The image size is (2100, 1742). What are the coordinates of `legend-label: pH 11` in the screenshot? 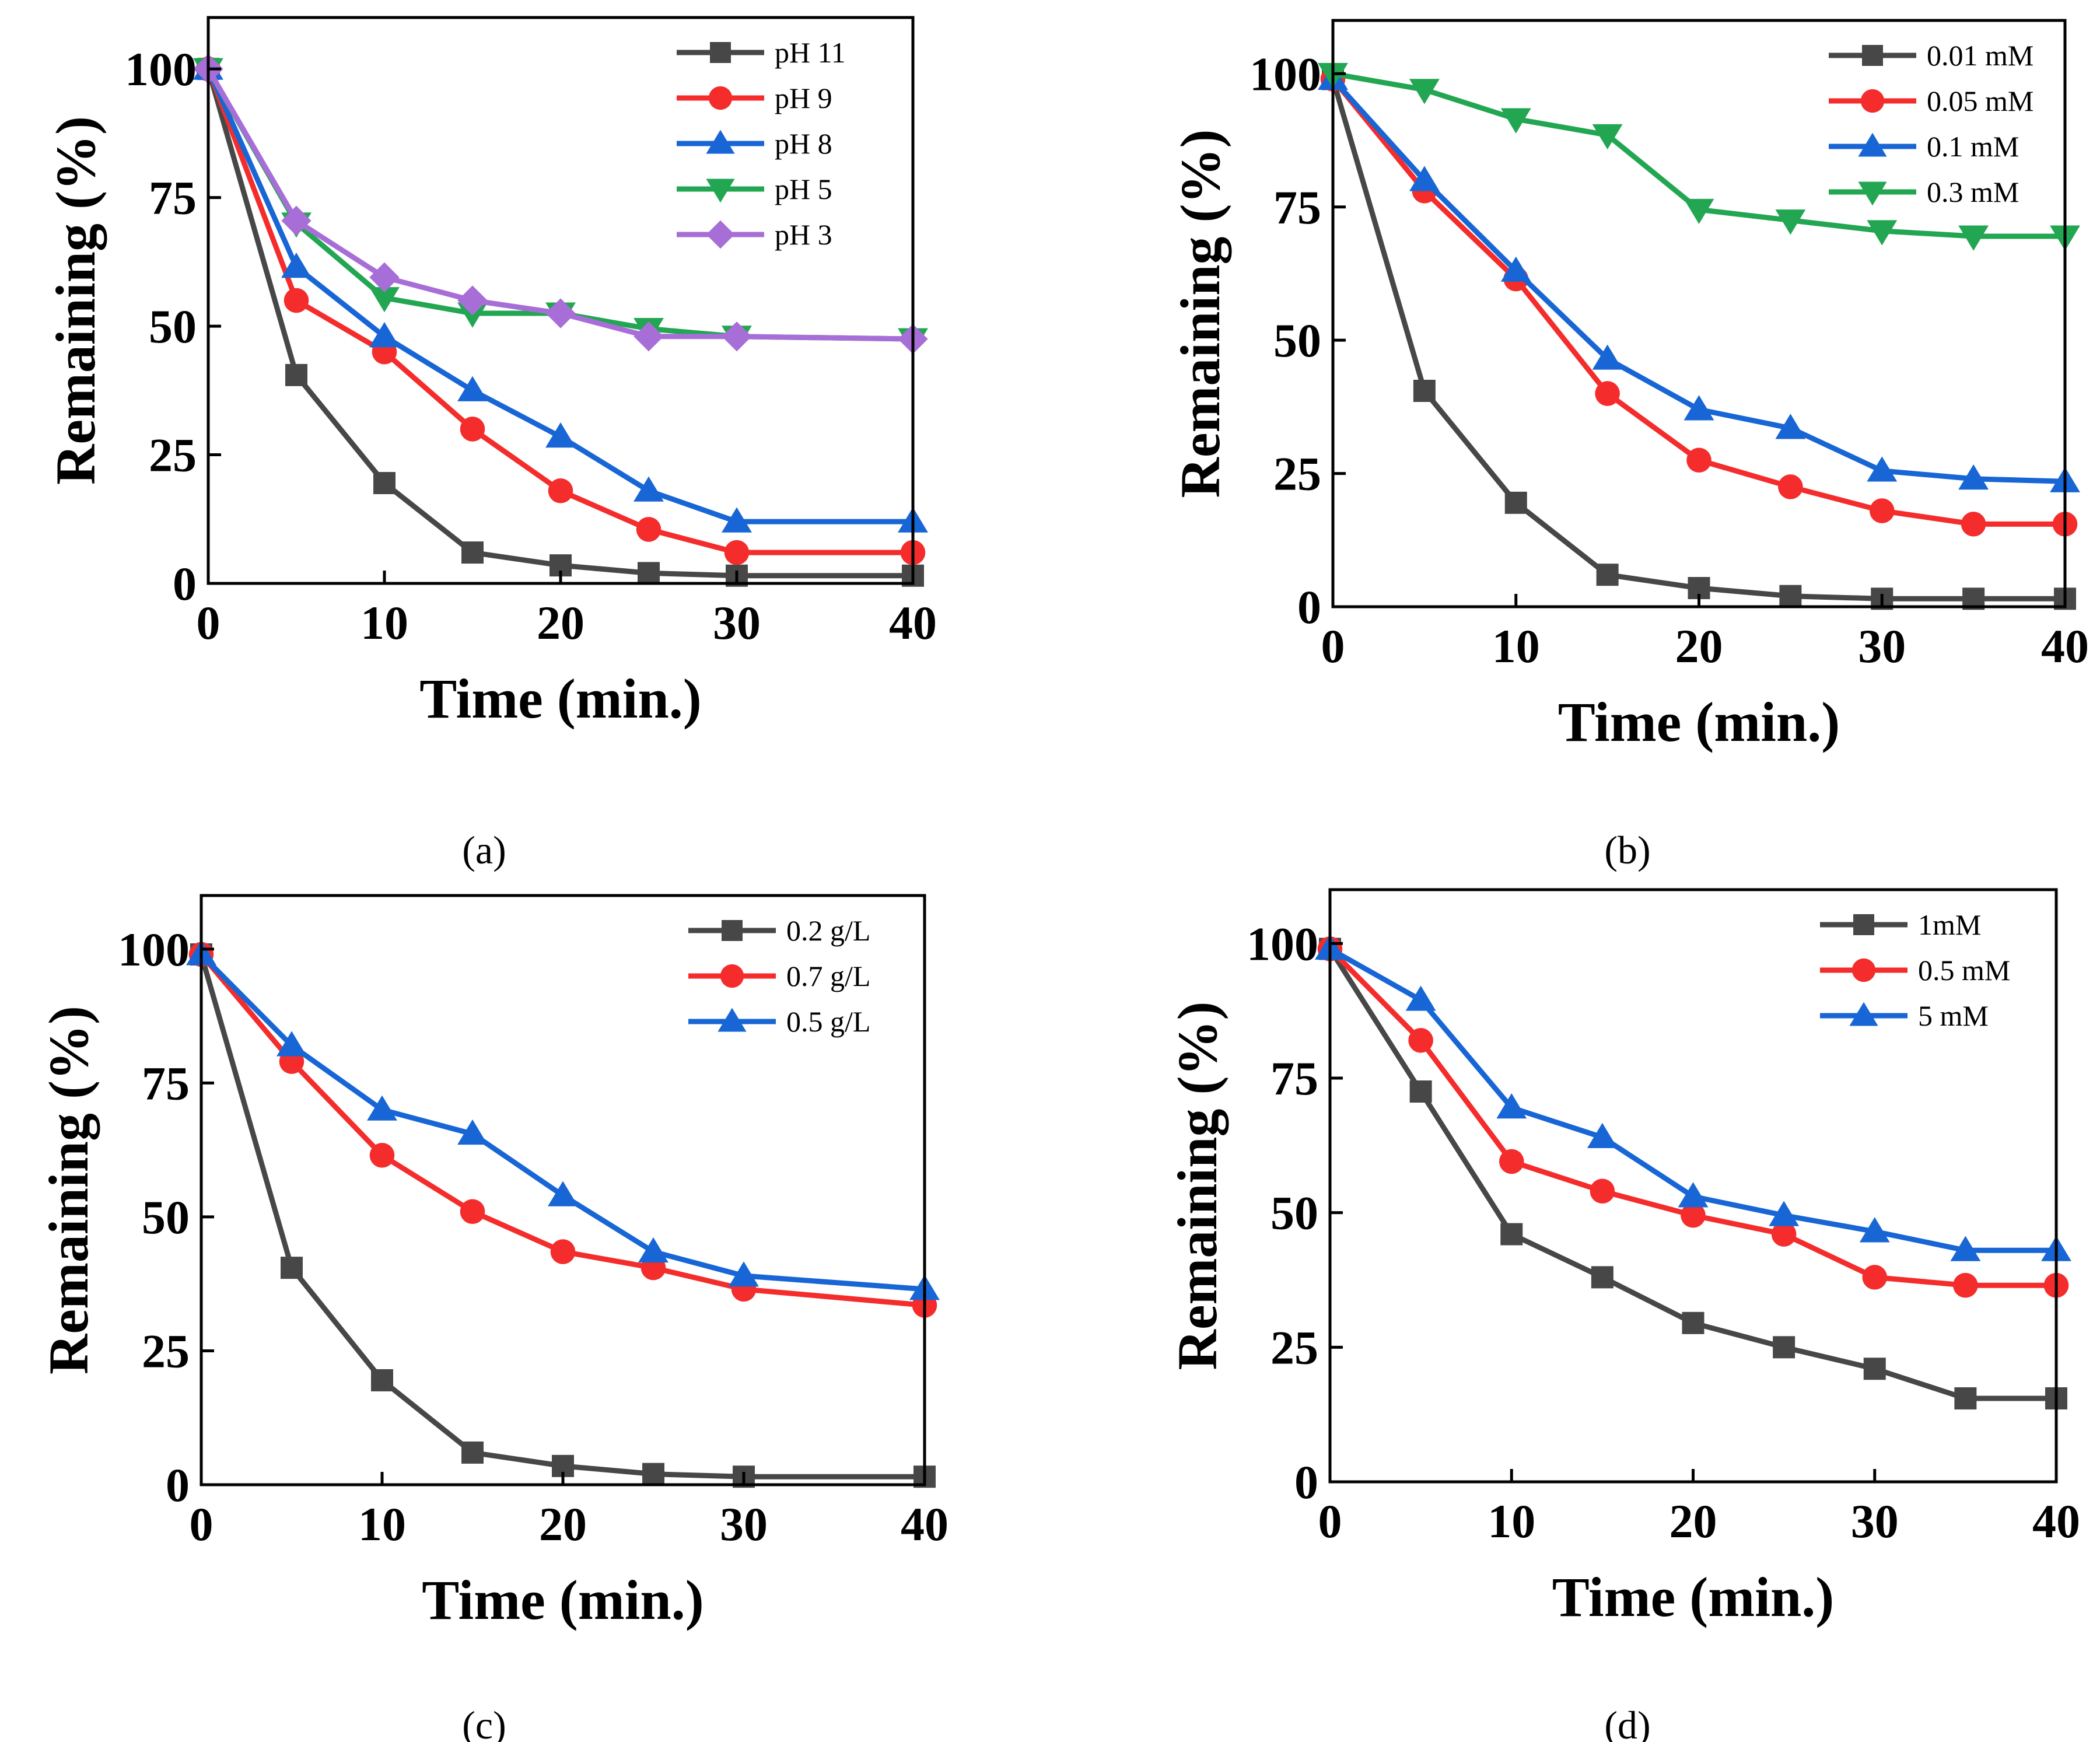 It's located at (810, 52).